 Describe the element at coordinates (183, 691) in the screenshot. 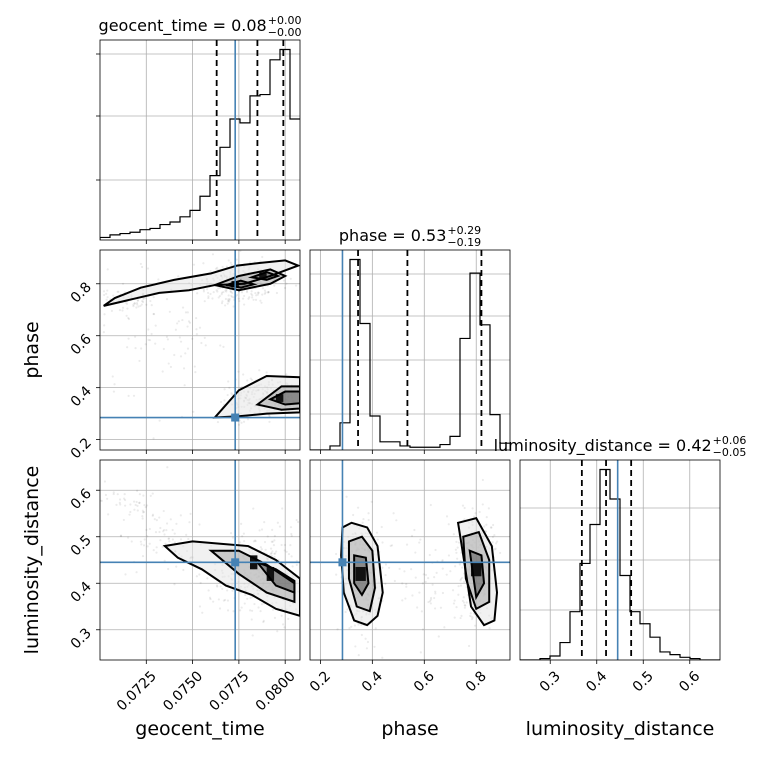

I see `x-tick-label: 0.0750` at that location.